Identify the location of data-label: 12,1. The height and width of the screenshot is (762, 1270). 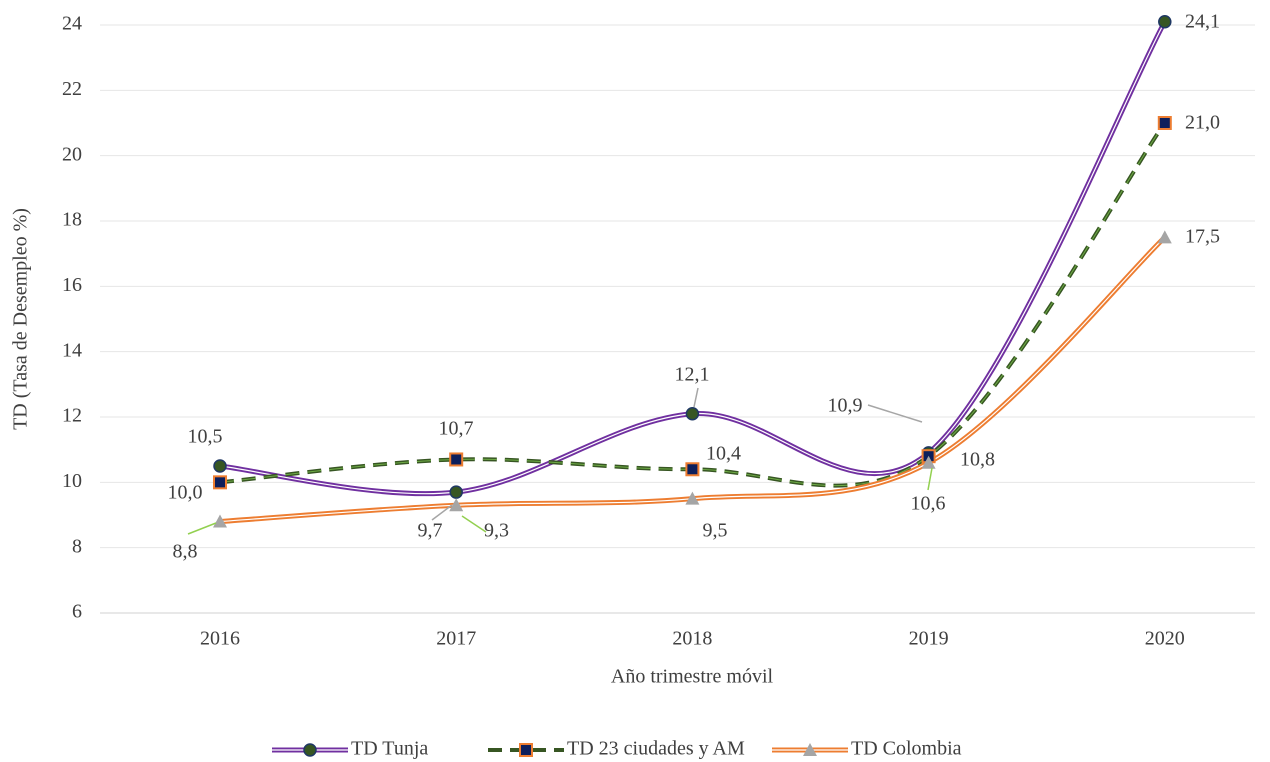
(692, 375).